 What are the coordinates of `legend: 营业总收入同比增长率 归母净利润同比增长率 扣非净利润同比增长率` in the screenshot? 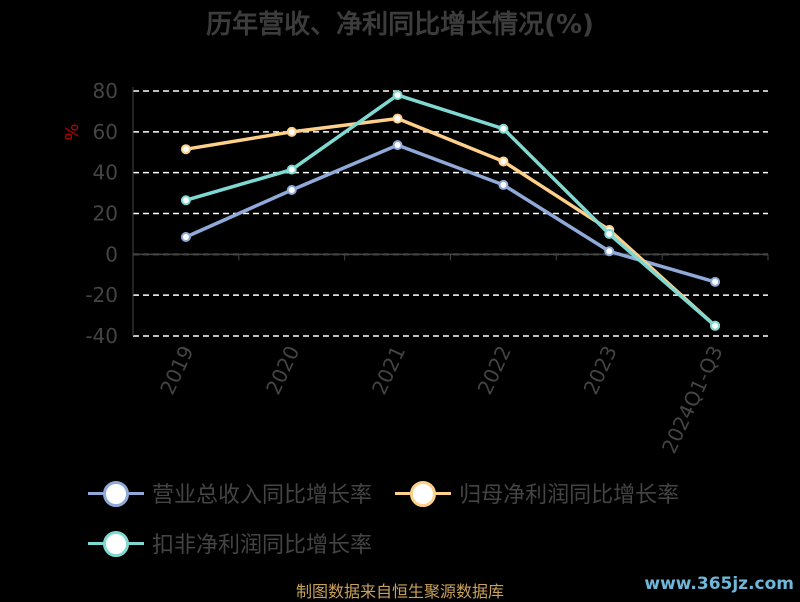 It's located at (428, 528).